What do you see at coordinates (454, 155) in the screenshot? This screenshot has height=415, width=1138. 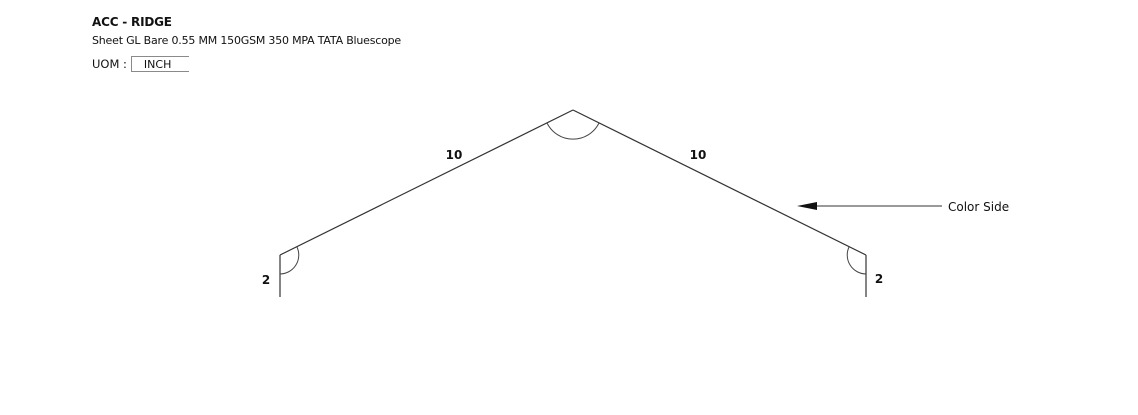 I see `left-slope-length: 10` at bounding box center [454, 155].